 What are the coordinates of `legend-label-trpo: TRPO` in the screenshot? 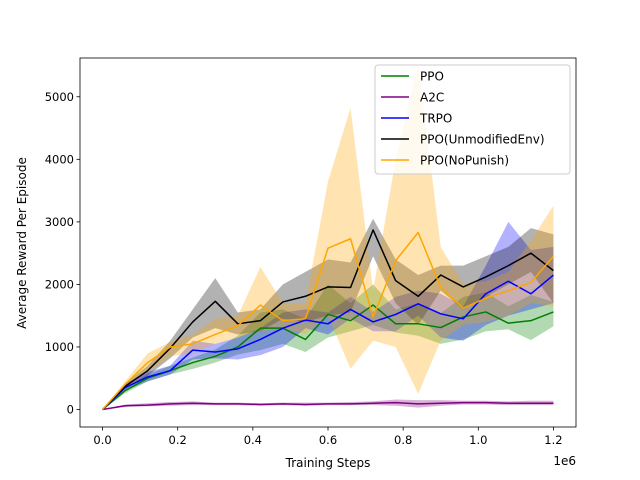 It's located at (435, 119).